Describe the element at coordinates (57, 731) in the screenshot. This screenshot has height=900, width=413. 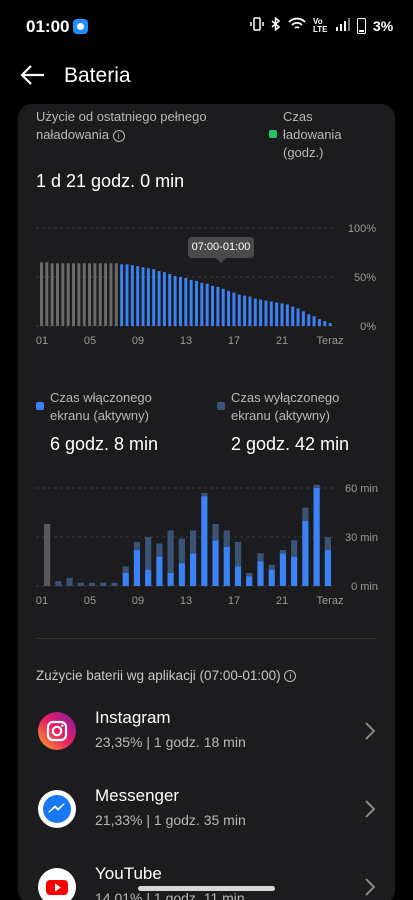
I see `instagram-icon` at that location.